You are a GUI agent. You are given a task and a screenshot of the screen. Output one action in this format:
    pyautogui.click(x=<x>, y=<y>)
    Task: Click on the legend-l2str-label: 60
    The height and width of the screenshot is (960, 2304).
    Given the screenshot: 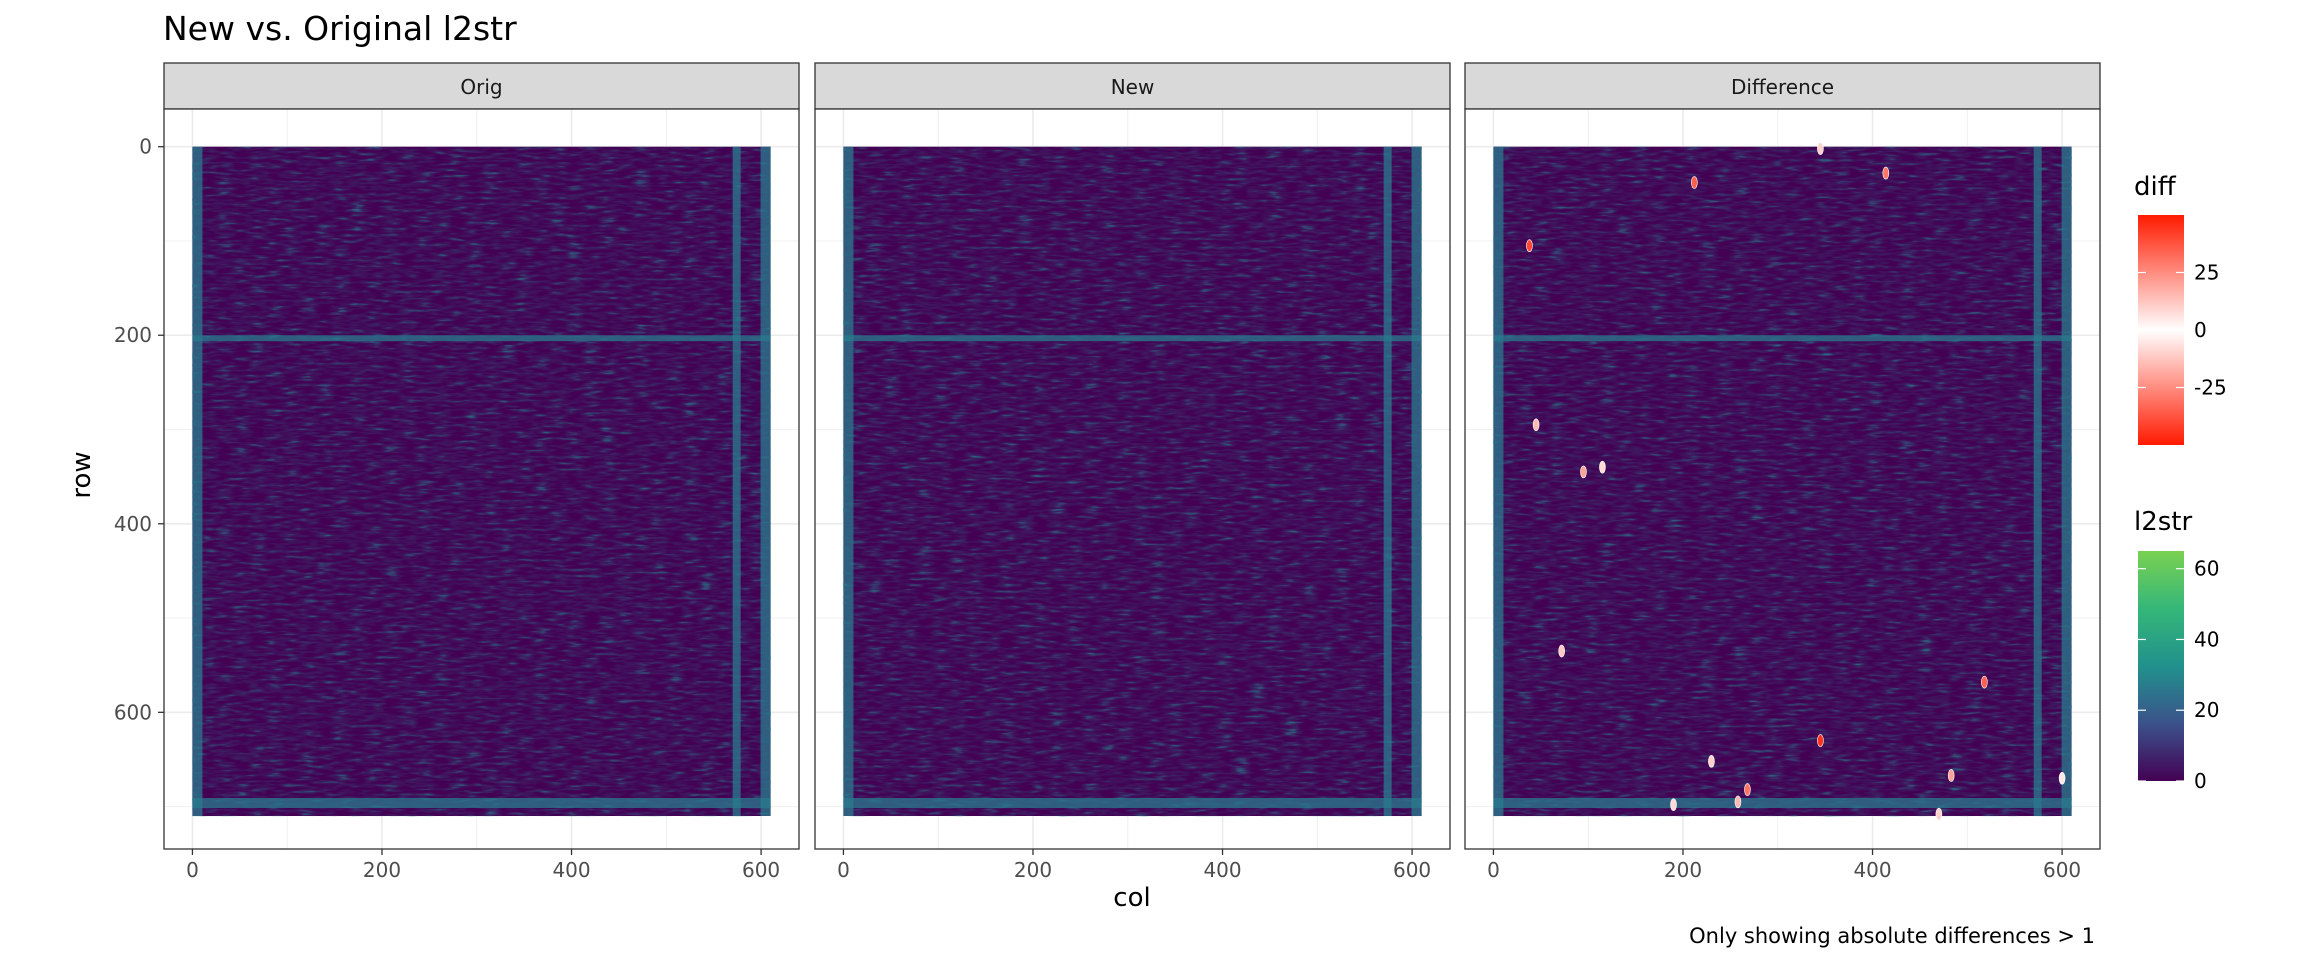 What is the action you would take?
    pyautogui.click(x=2206, y=569)
    